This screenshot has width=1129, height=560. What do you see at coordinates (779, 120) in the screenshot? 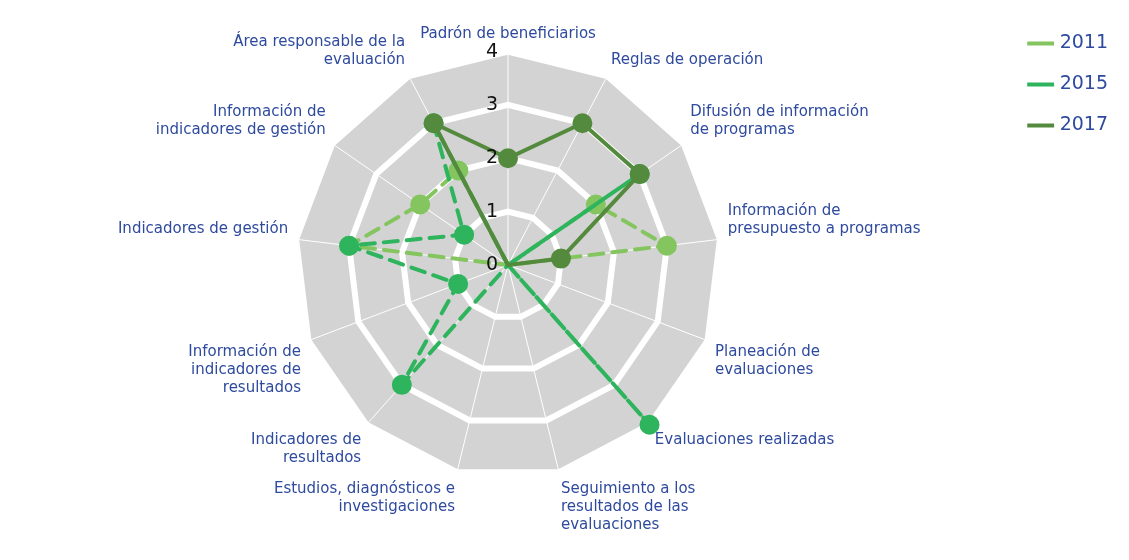
I see `spoke-label: Difusión de información de programas` at bounding box center [779, 120].